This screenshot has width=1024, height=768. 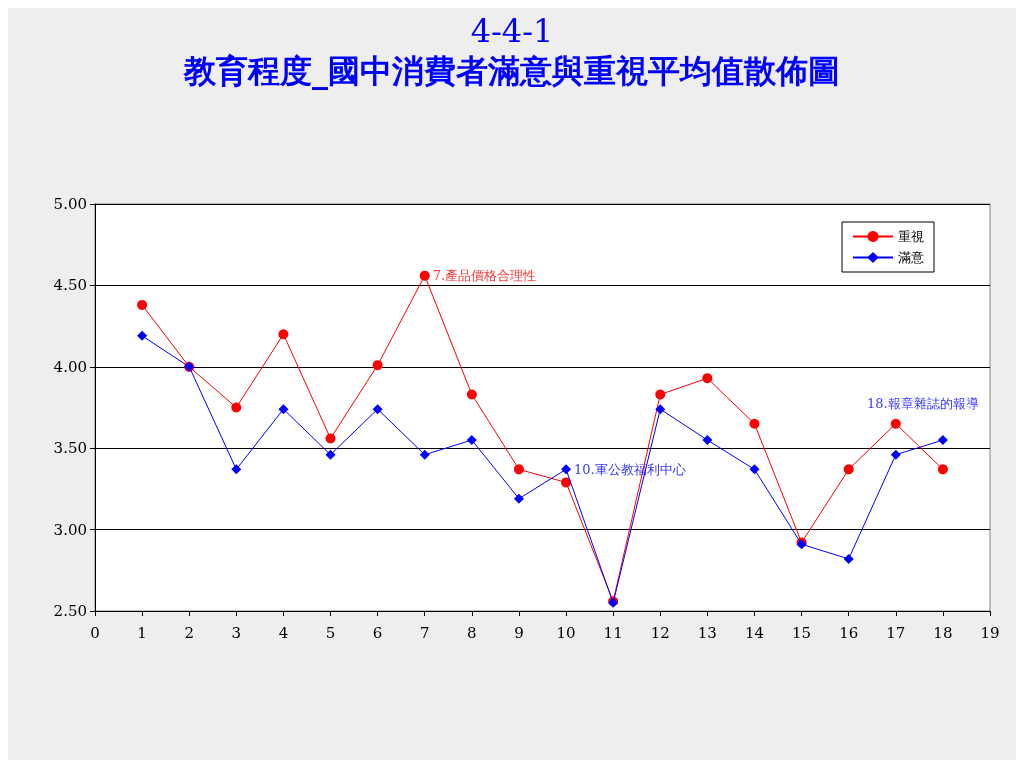 What do you see at coordinates (484, 276) in the screenshot?
I see `annotation: 7.產品價格合理性` at bounding box center [484, 276].